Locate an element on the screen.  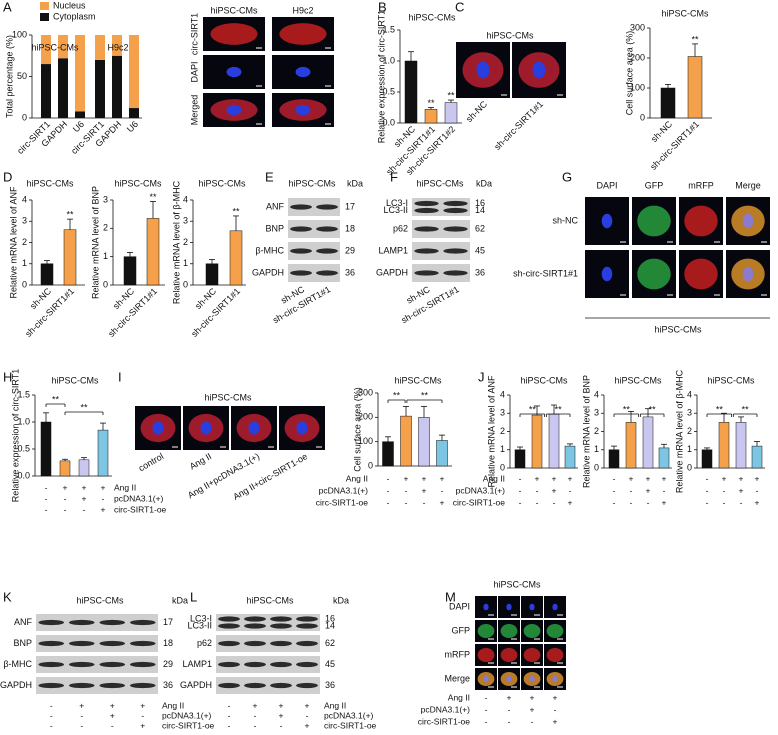
kda-label: 29 is located at coordinates (168, 664).